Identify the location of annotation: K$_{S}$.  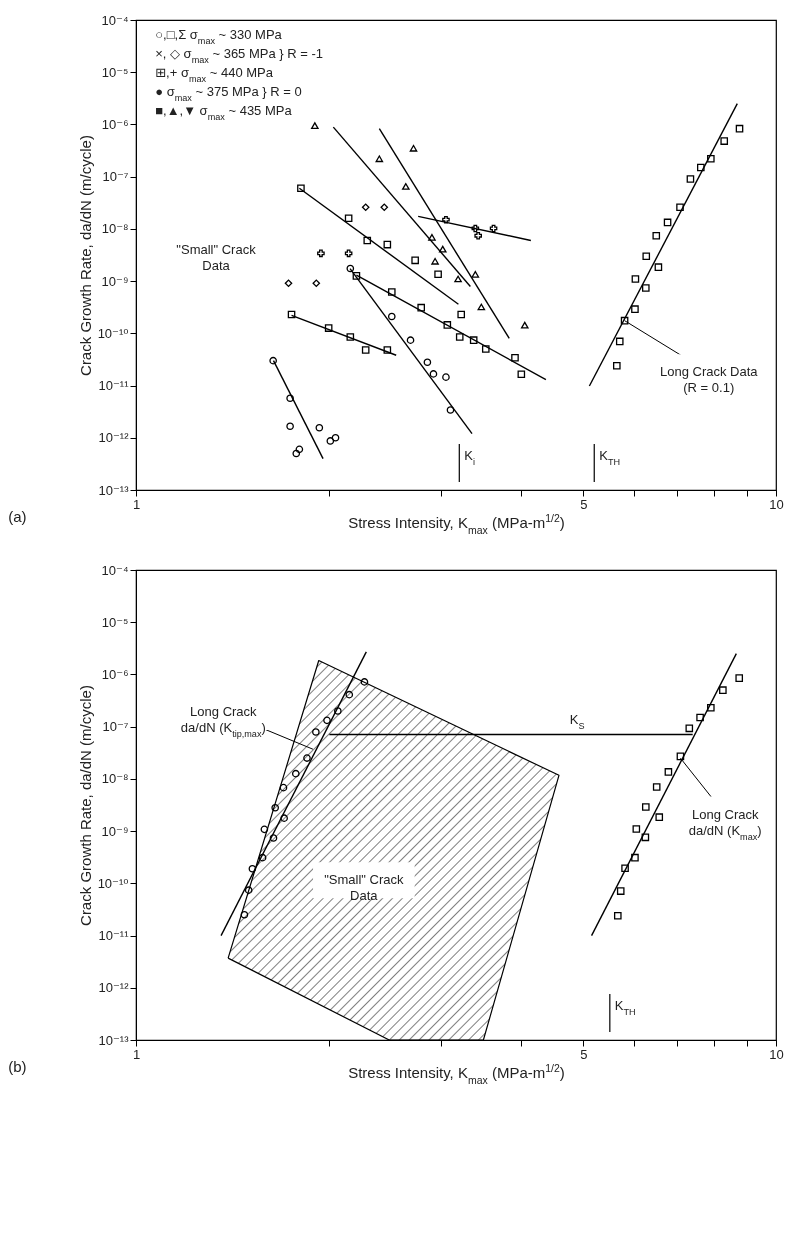
(577, 722).